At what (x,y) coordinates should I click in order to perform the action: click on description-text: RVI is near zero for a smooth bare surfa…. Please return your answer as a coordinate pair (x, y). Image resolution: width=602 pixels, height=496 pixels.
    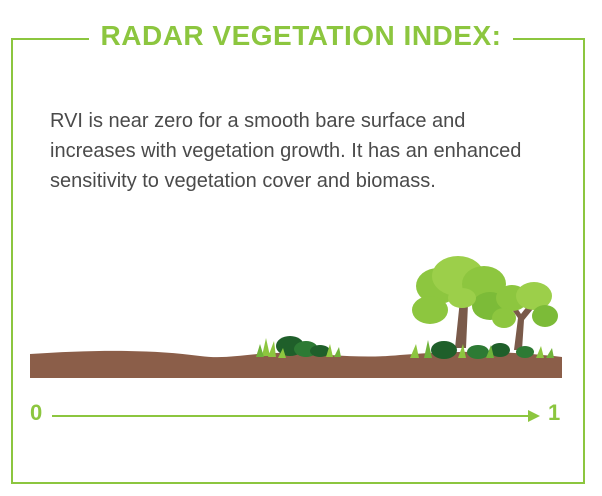
    Looking at the image, I should click on (286, 151).